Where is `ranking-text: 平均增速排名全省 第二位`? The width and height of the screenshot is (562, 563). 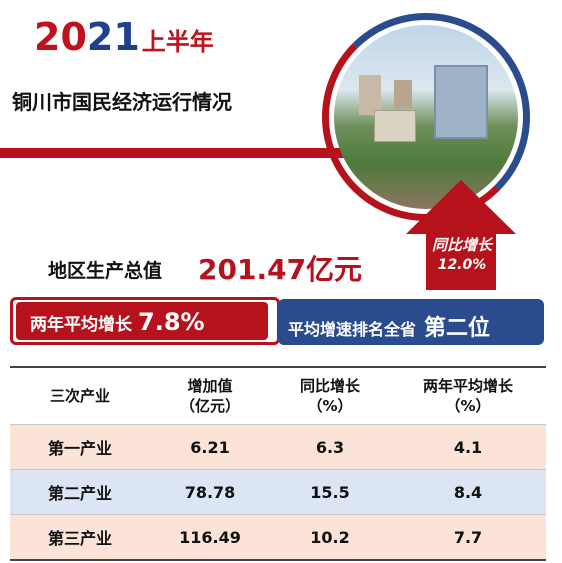
ranking-text: 平均增速排名全省 第二位 is located at coordinates (389, 326).